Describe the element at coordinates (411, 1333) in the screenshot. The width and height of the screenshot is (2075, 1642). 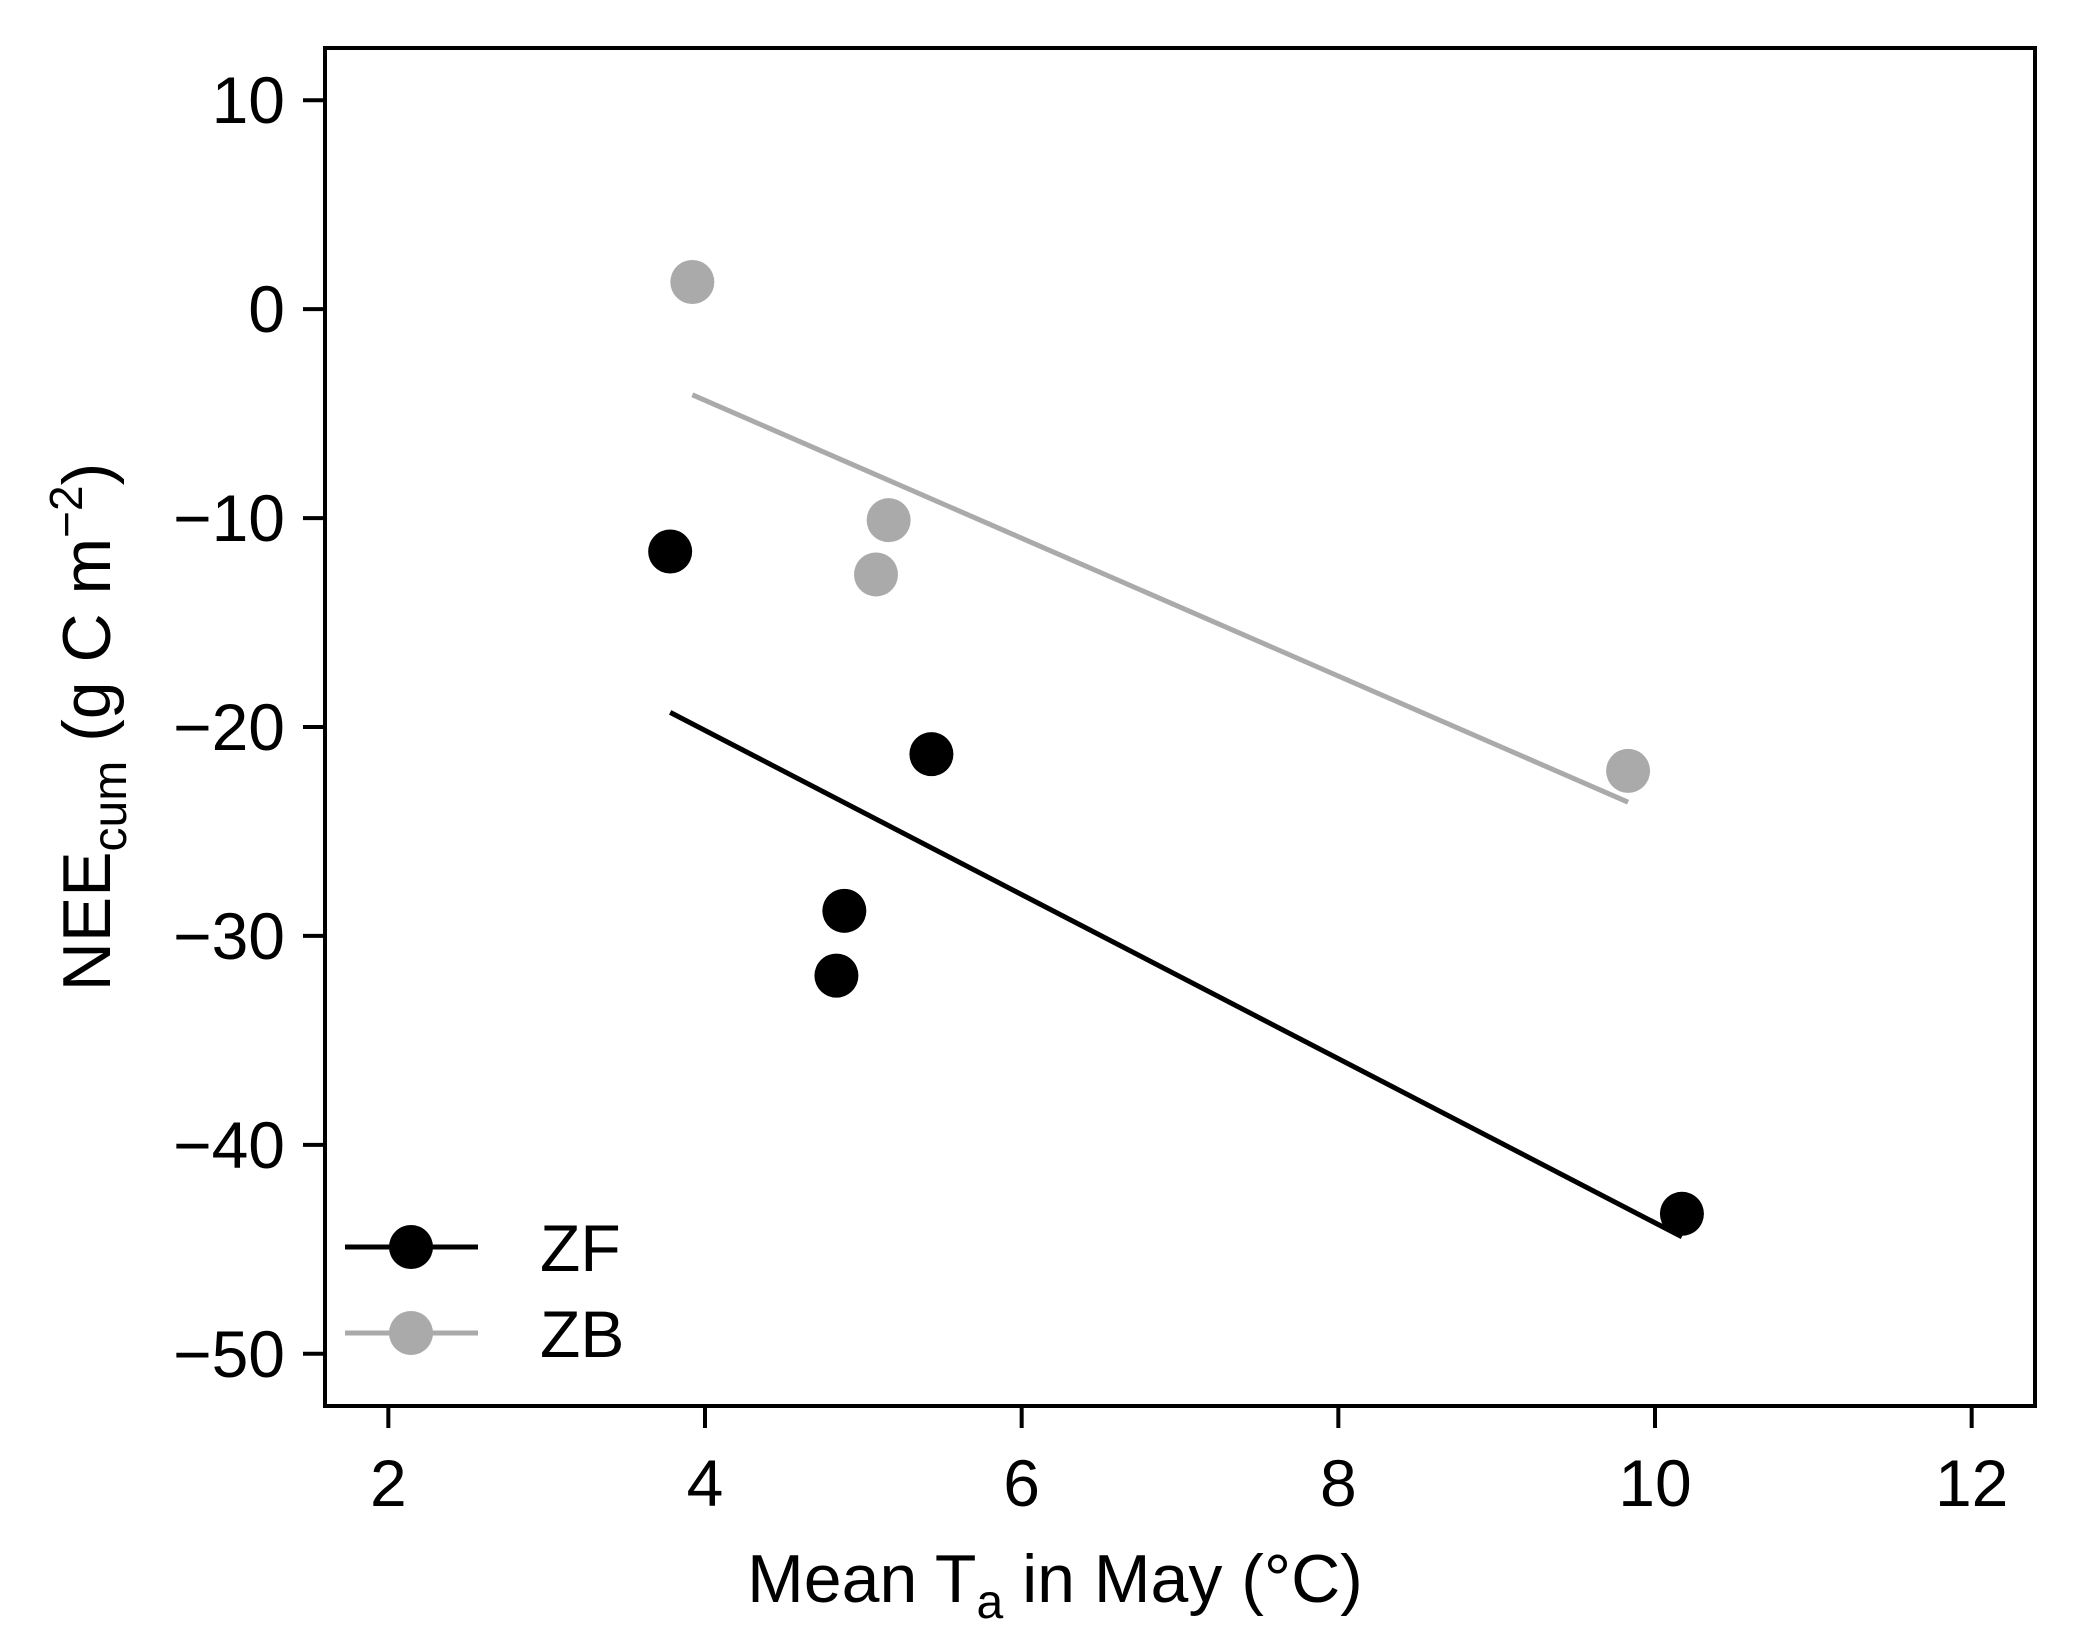
I see `legend-marker-zb` at that location.